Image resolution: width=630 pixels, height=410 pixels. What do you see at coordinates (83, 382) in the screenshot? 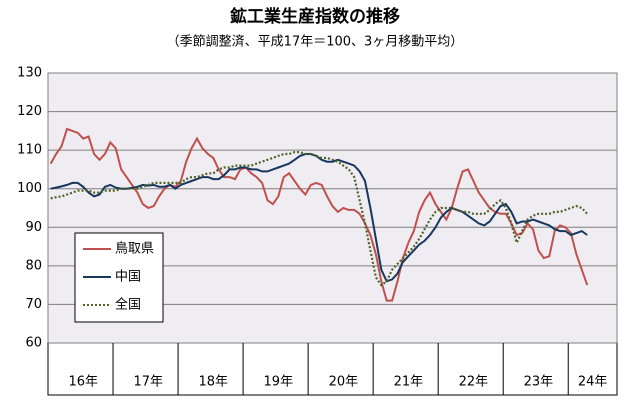
I see `x-tick-label: 16年` at bounding box center [83, 382].